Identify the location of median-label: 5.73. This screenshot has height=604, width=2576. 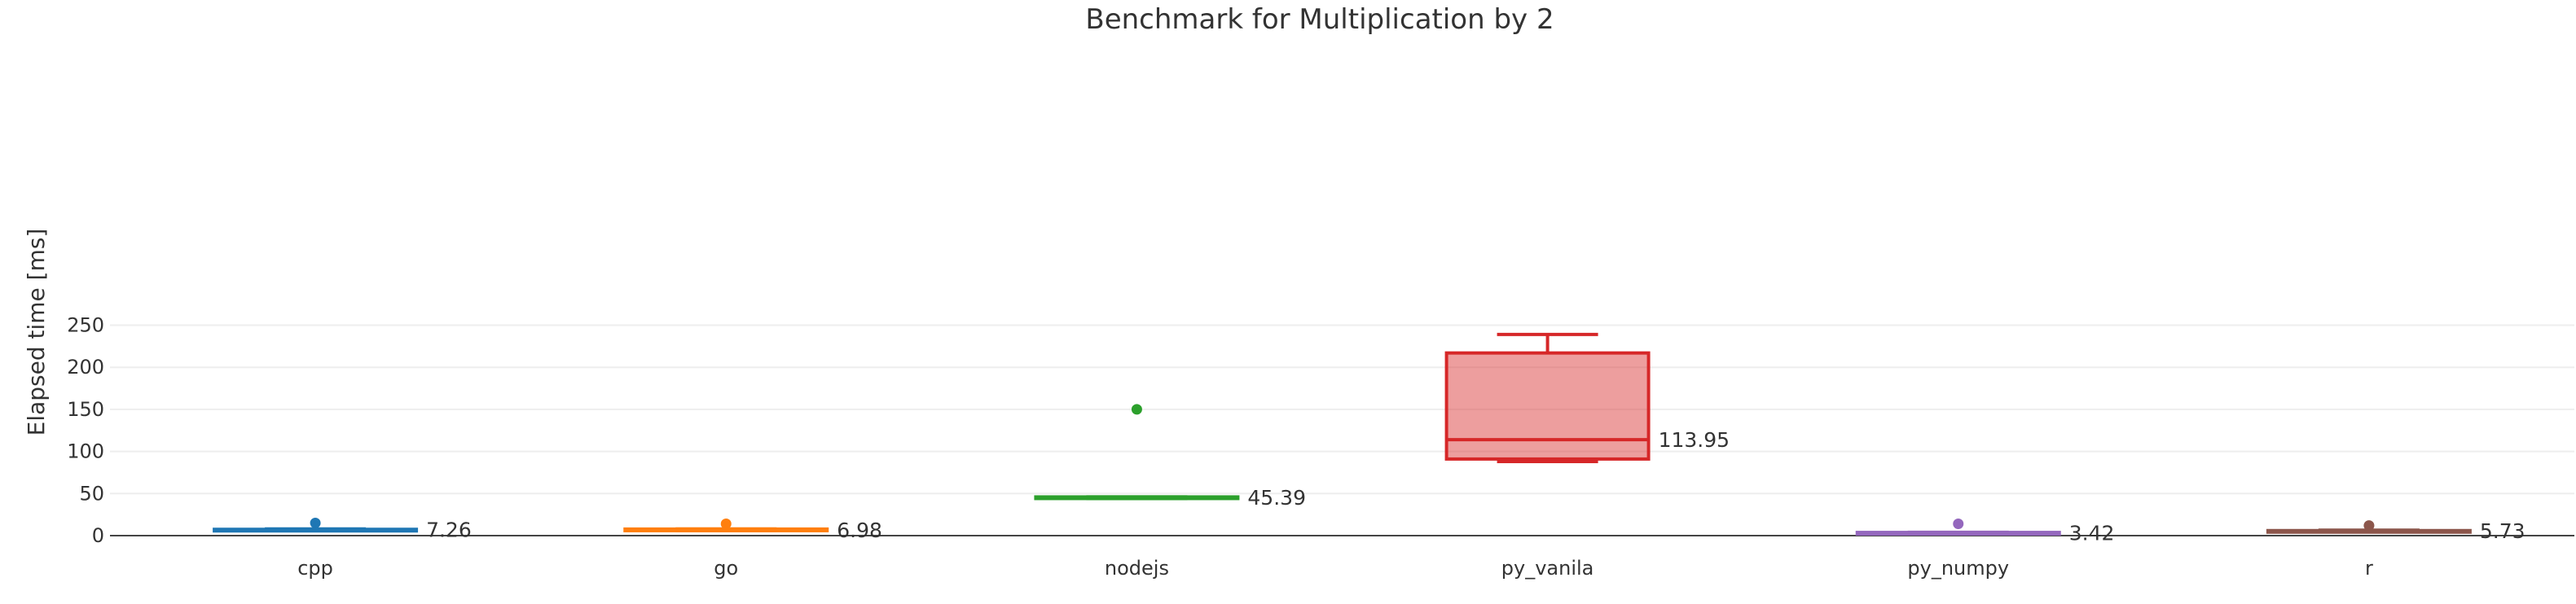
(2502, 531).